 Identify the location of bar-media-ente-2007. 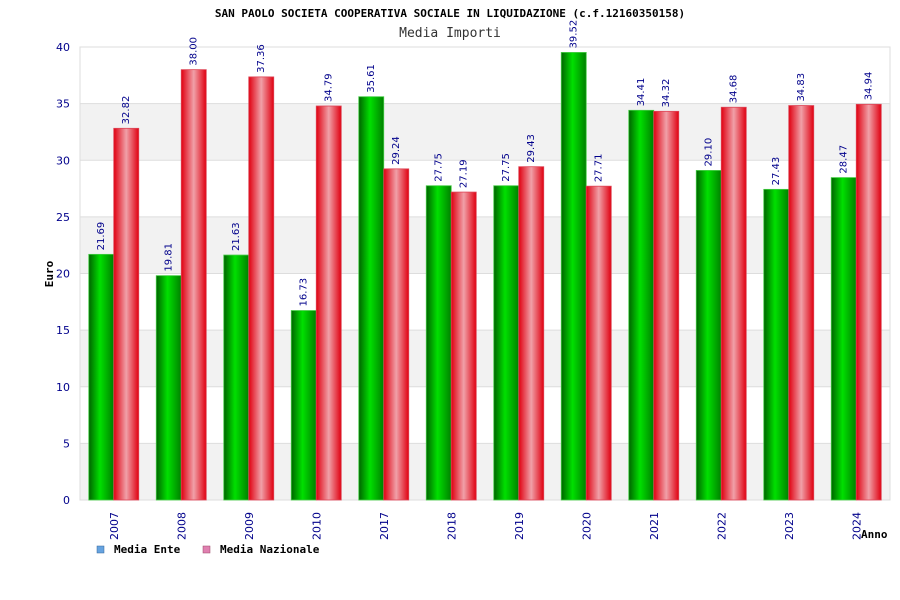
(101, 377).